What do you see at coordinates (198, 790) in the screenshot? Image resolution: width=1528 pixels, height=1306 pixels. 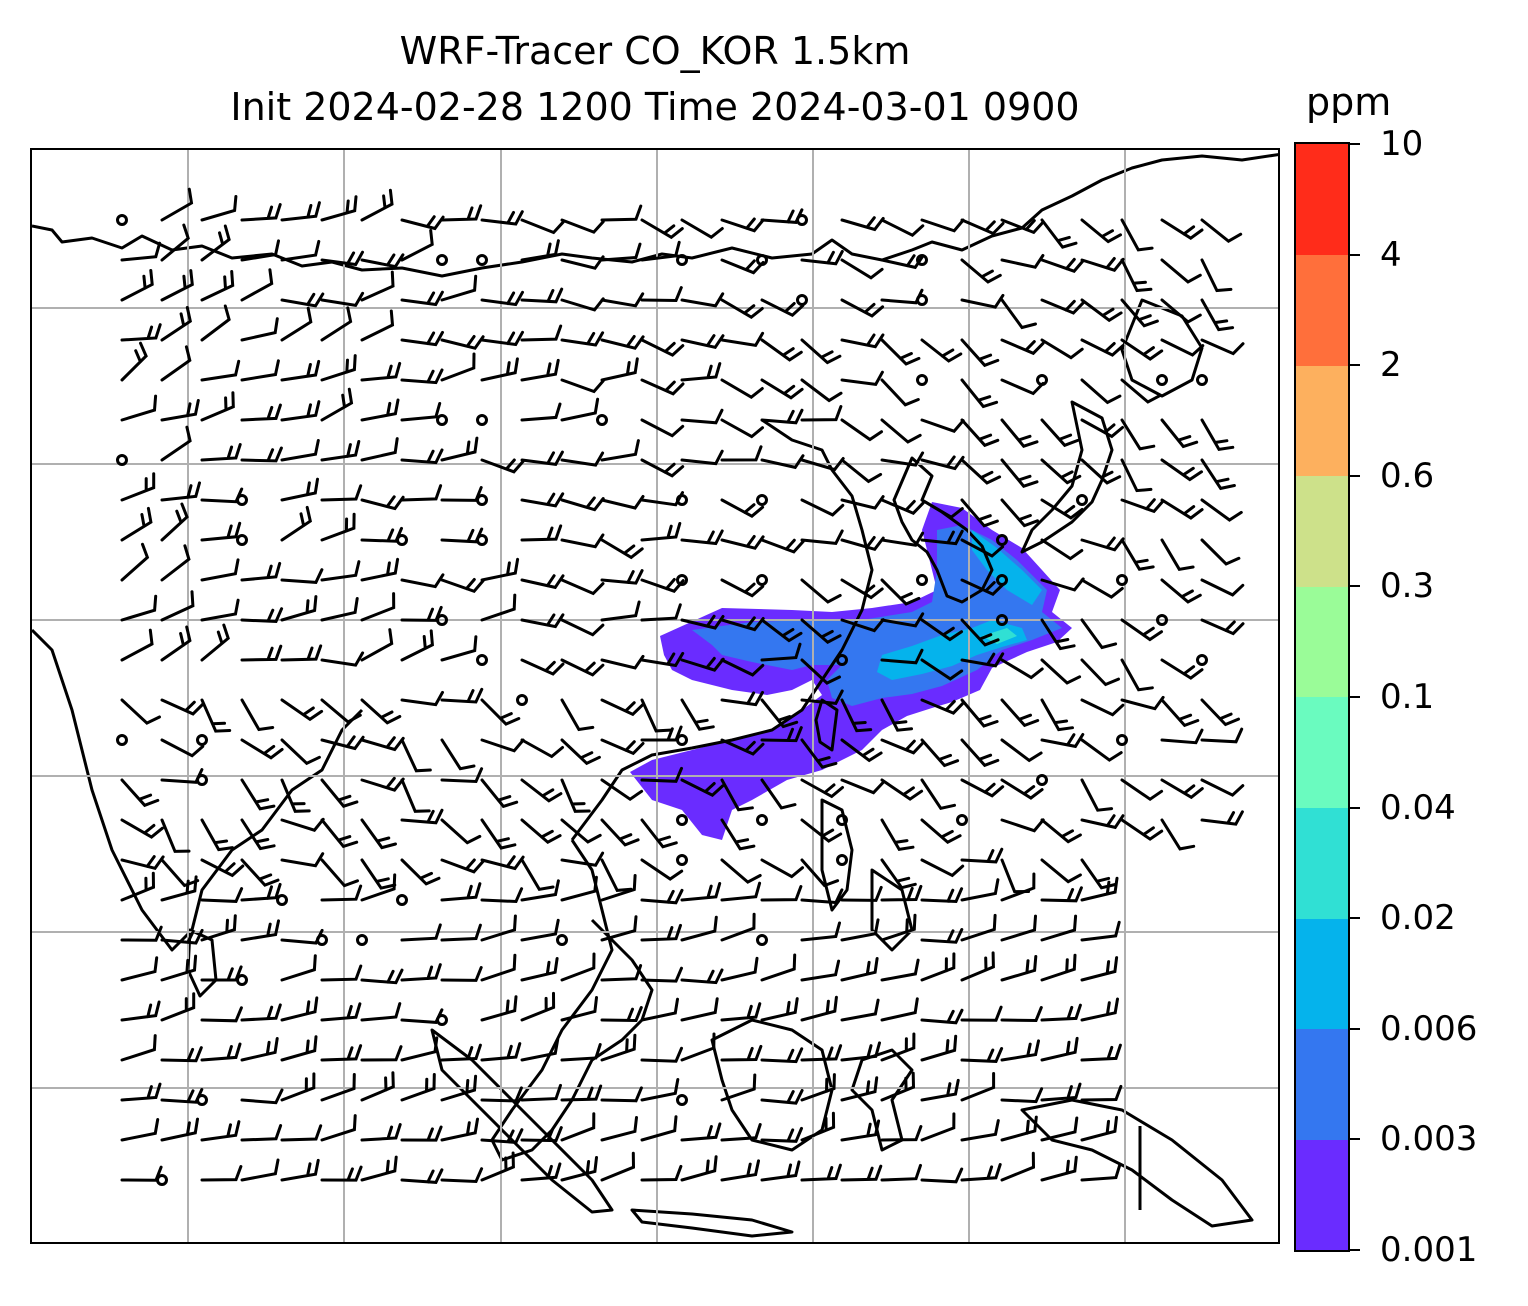 I see `india-west-coast` at bounding box center [198, 790].